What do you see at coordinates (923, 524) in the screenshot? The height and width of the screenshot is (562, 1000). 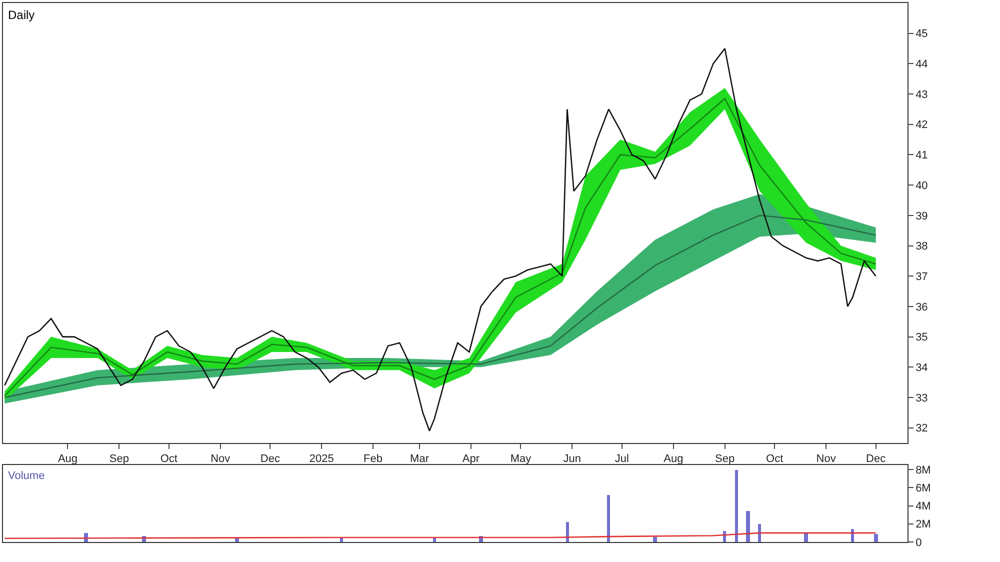 I see `y-tick-label: 2M` at bounding box center [923, 524].